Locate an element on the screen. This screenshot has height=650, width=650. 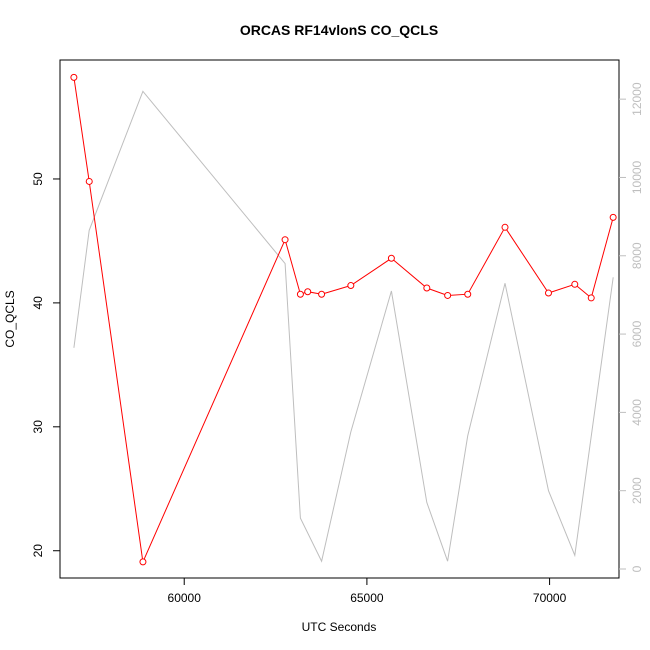
y2-tick-label: 2000 is located at coordinates (637, 490).